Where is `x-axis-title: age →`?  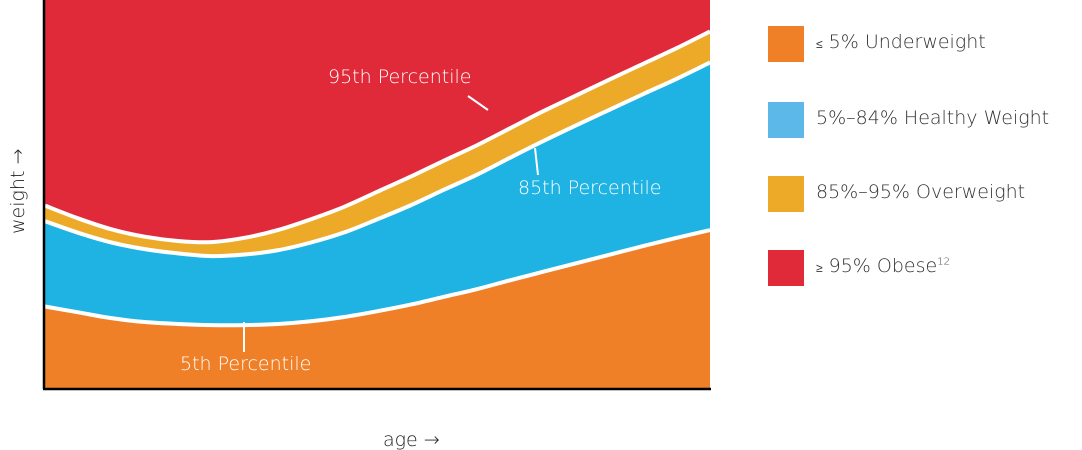
x-axis-title: age → is located at coordinates (411, 439).